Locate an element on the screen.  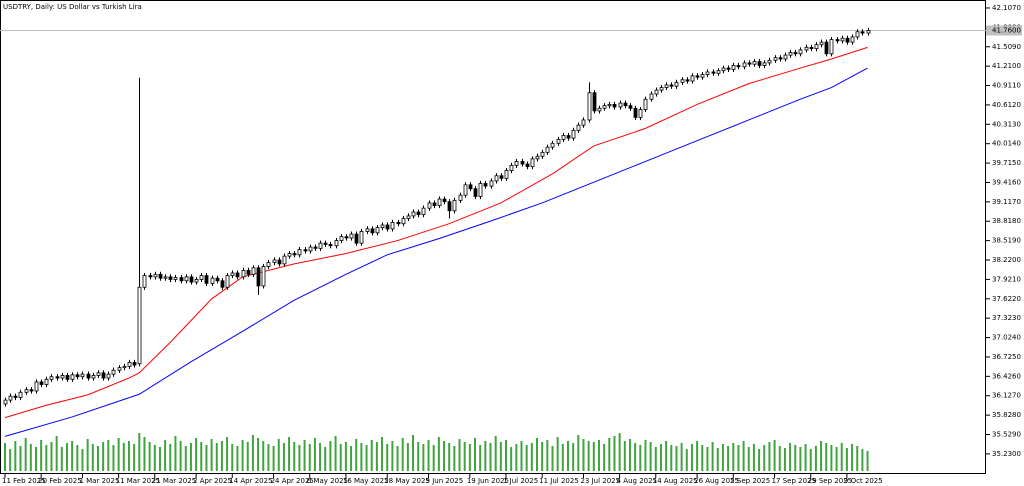
y-tick-label: 38.2200 is located at coordinates (1006, 260).